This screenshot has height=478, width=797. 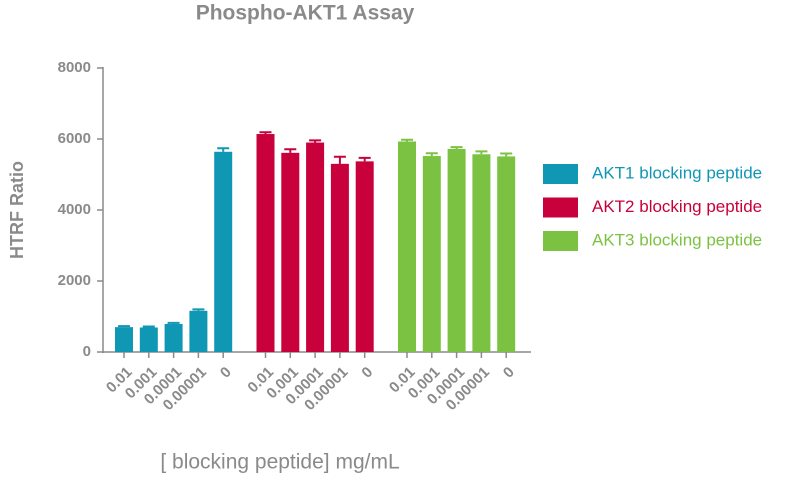 What do you see at coordinates (305, 13) in the screenshot?
I see `chart-title: Phospho-AKT1 Assay` at bounding box center [305, 13].